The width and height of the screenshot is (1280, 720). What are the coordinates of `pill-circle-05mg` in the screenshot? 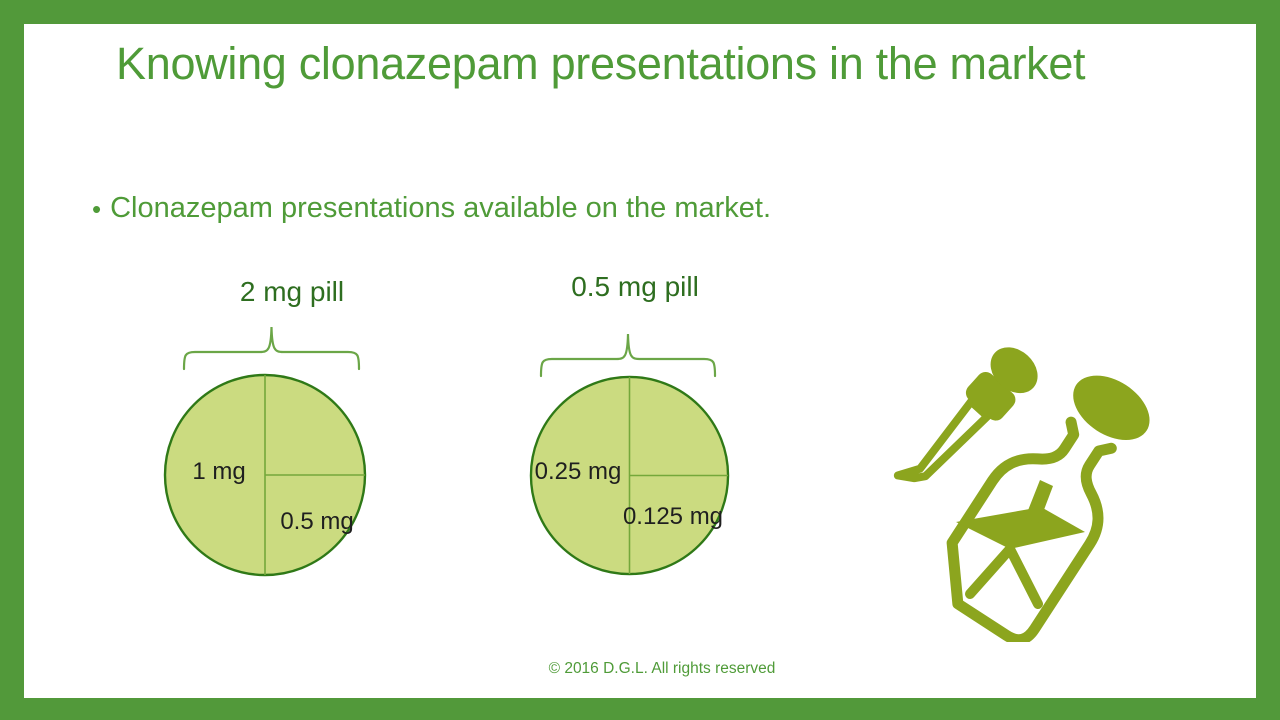 It's located at (629, 475).